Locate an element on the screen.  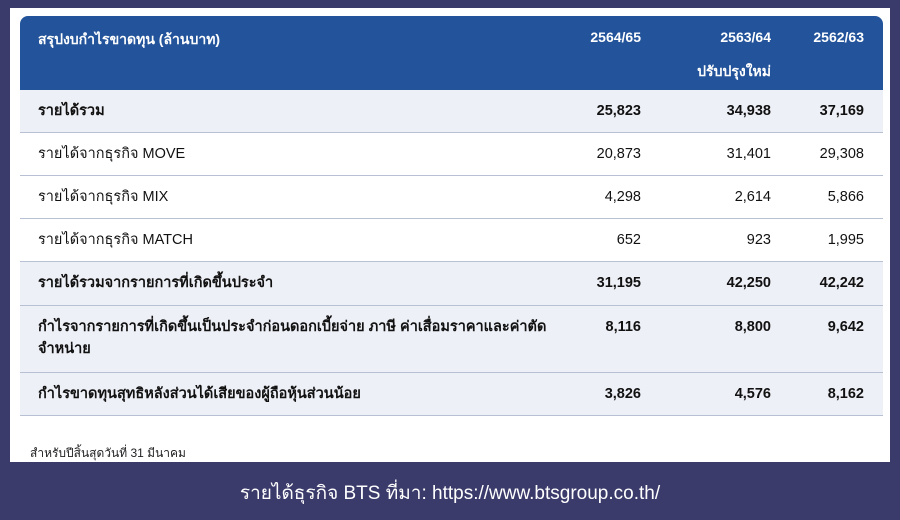
row-value: 42,242 is located at coordinates (841, 283).